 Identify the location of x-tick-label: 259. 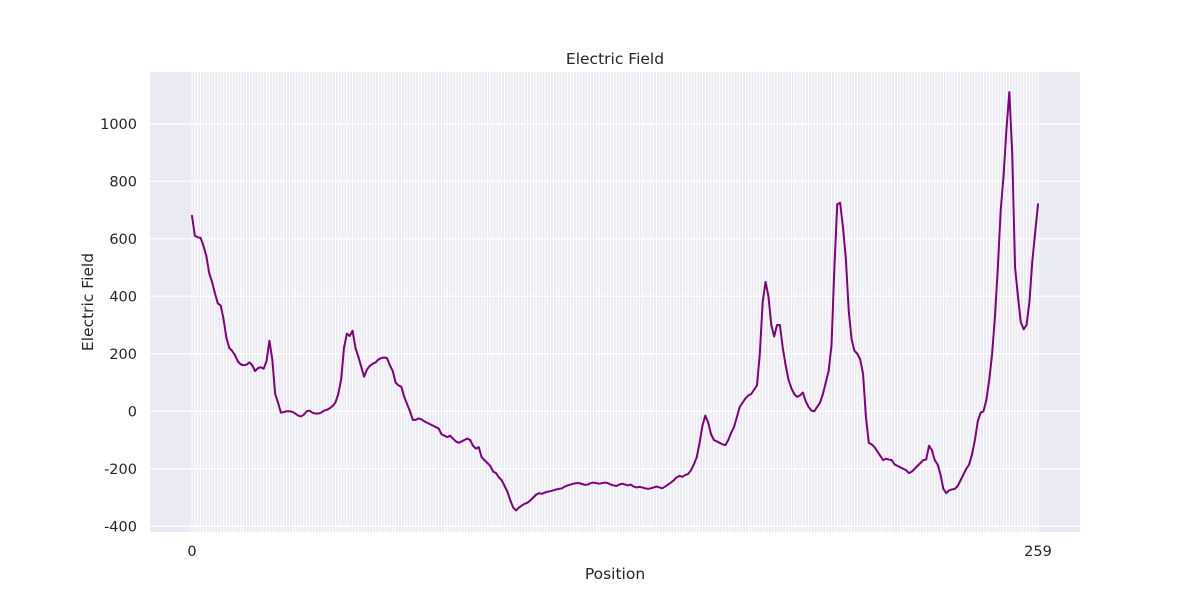
(1038, 552).